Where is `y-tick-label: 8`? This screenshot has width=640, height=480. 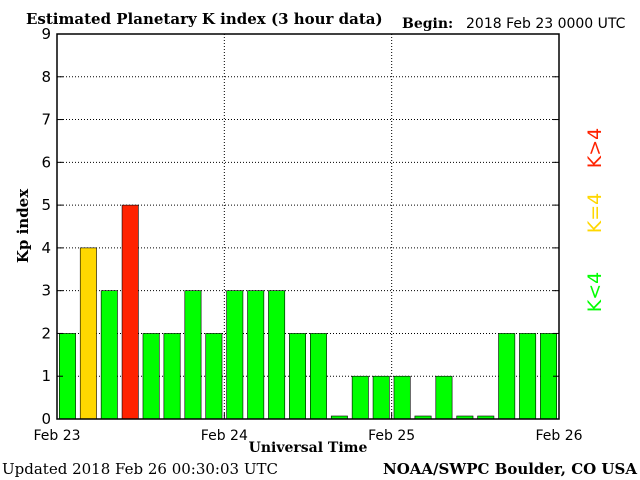 y-tick-label: 8 is located at coordinates (46, 77).